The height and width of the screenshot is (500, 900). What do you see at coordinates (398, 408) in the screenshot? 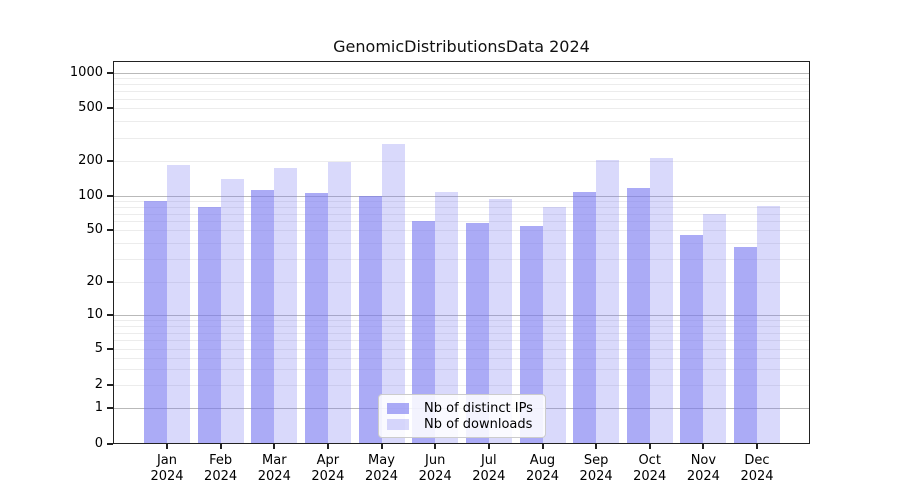
I see `legend-swatch-distinct-ips-icon` at bounding box center [398, 408].